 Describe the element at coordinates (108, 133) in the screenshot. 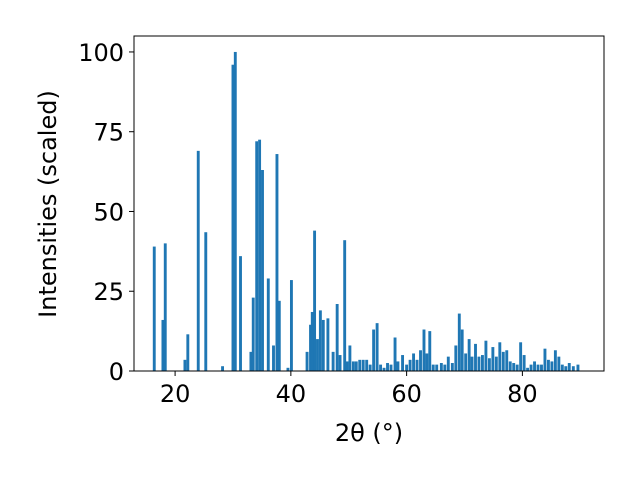

I see `y-tick-label: 75` at that location.